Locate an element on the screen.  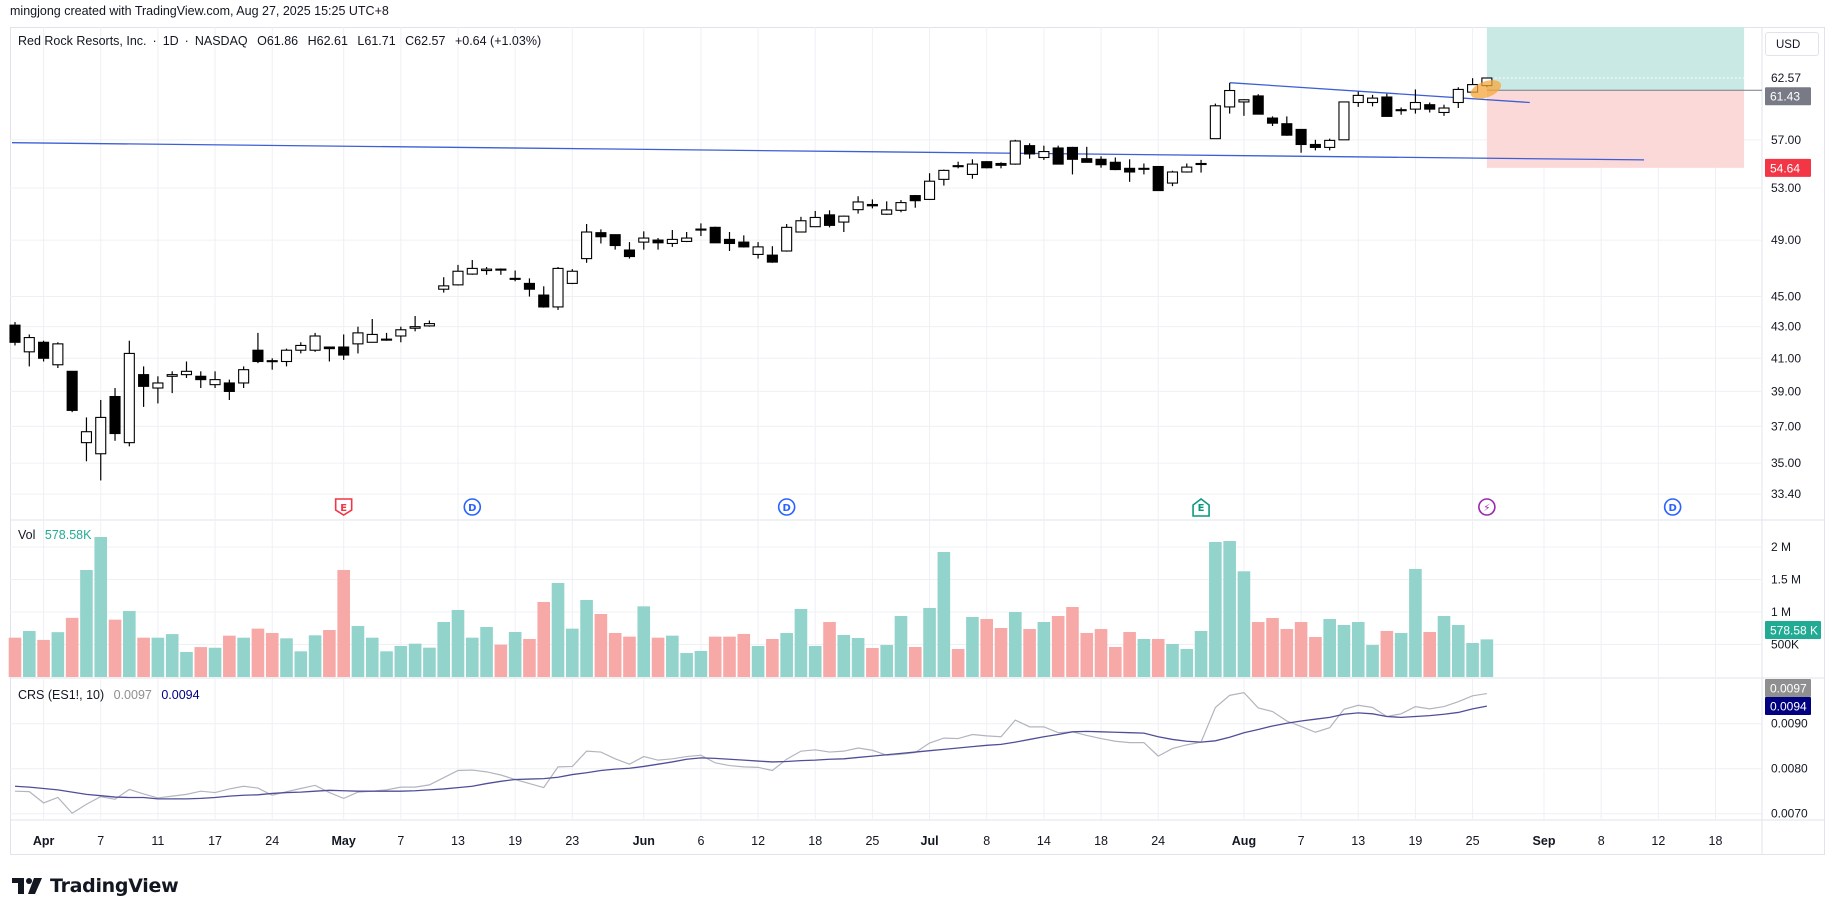
time-tick-label: 17 is located at coordinates (215, 841).